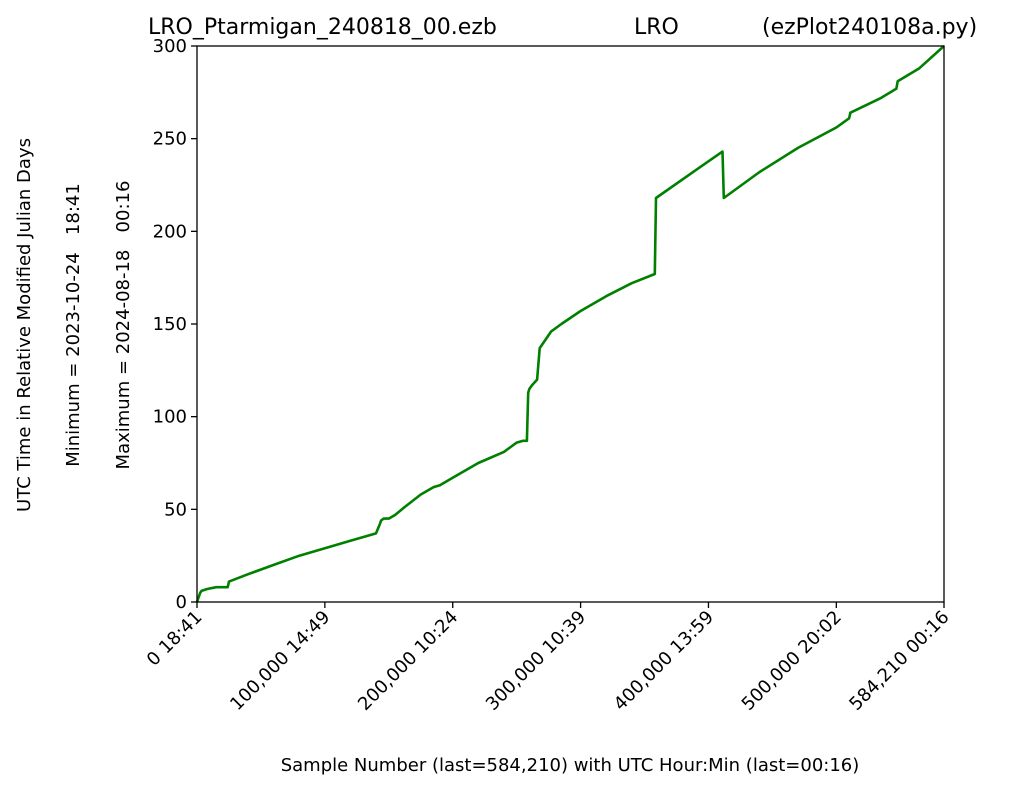 The width and height of the screenshot is (1024, 790). Describe the element at coordinates (869, 27) in the screenshot. I see `chart-title-right: (ezPlot240108a.py)` at that location.